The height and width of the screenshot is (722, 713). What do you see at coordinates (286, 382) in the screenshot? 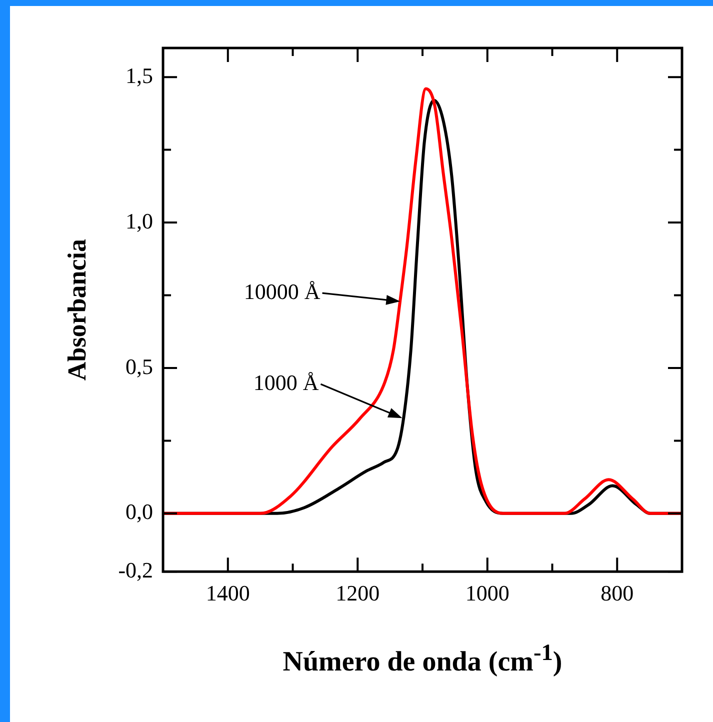
I see `annotation: 1000 Å` at bounding box center [286, 382].